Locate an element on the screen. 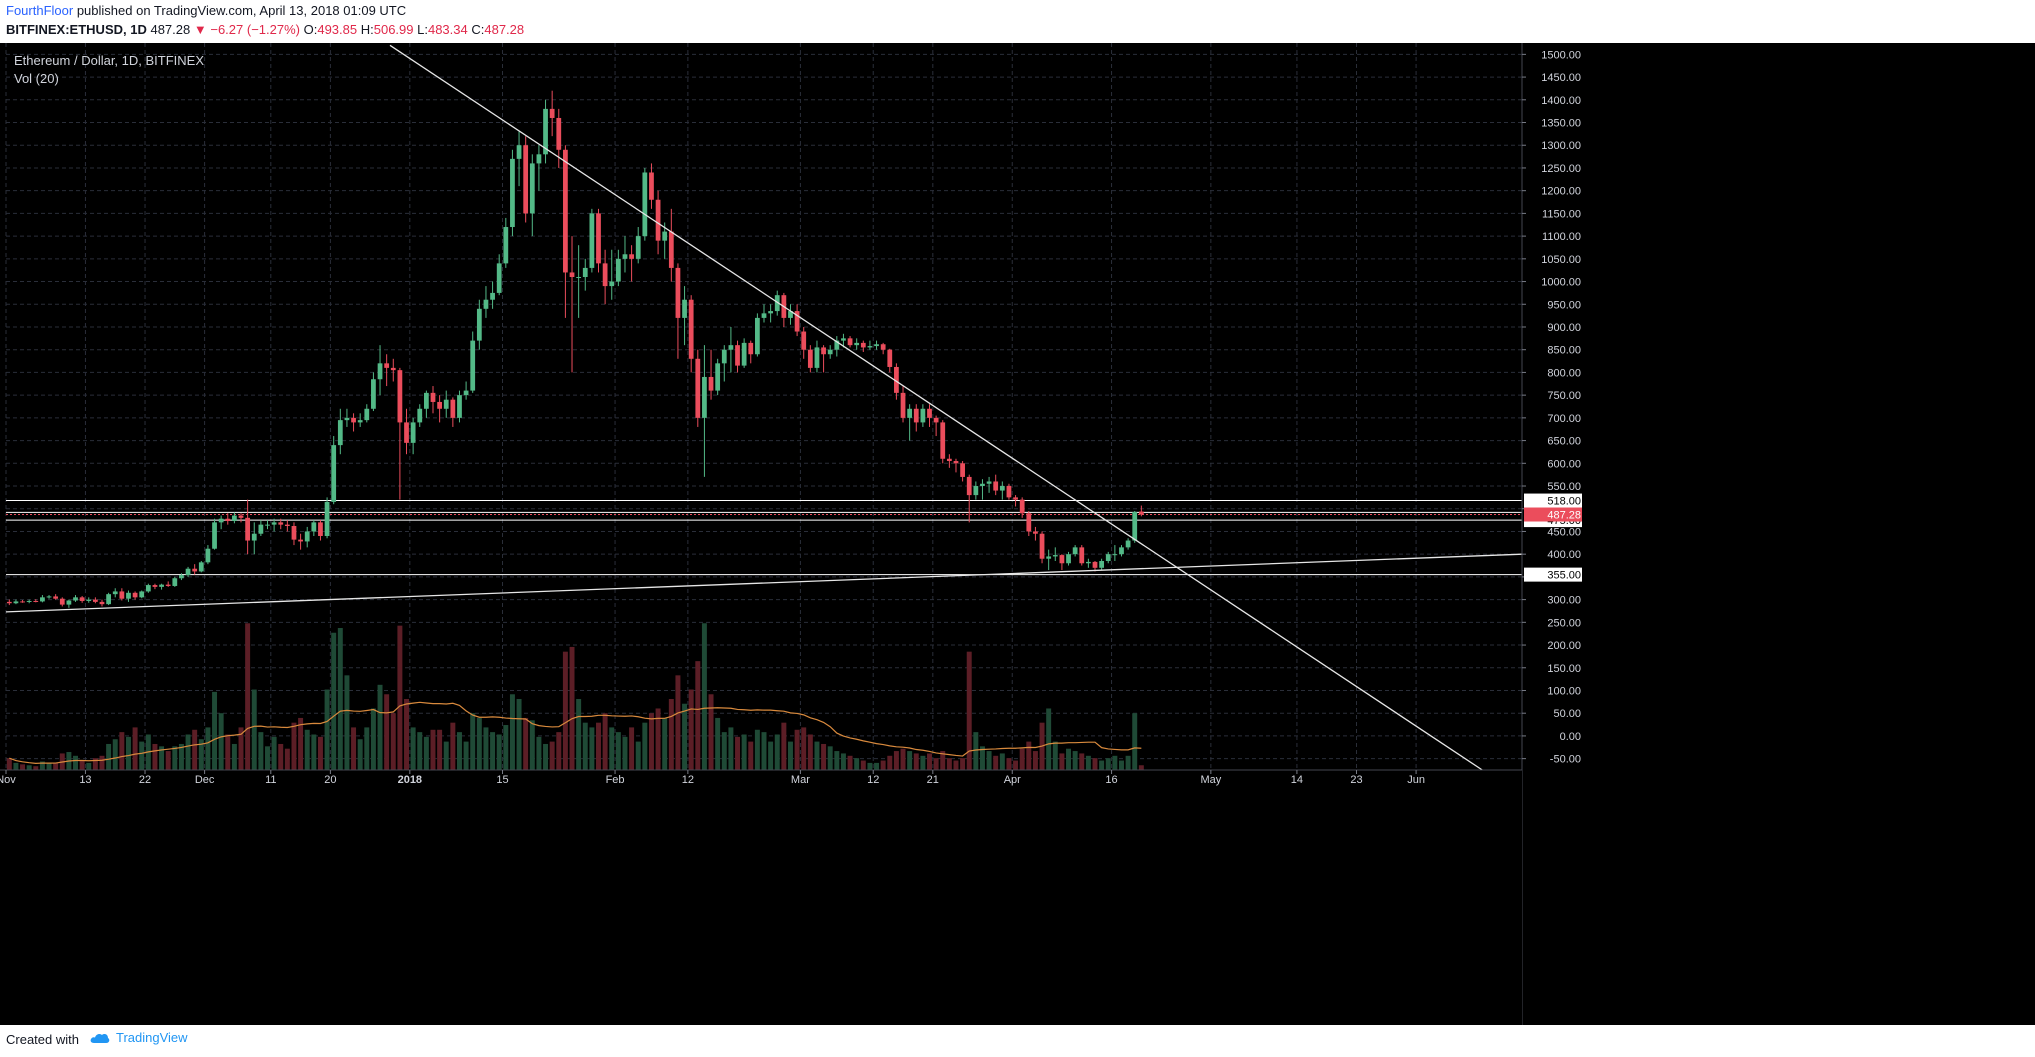 This screenshot has height=1057, width=2035. last-price-label-bg is located at coordinates (1553, 514).